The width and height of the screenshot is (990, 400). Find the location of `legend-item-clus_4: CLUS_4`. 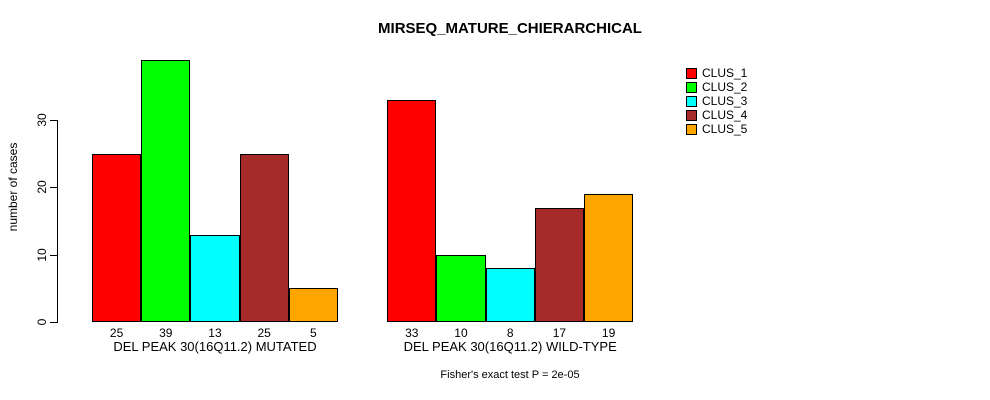

legend-item-clus_4: CLUS_4 is located at coordinates (716, 115).